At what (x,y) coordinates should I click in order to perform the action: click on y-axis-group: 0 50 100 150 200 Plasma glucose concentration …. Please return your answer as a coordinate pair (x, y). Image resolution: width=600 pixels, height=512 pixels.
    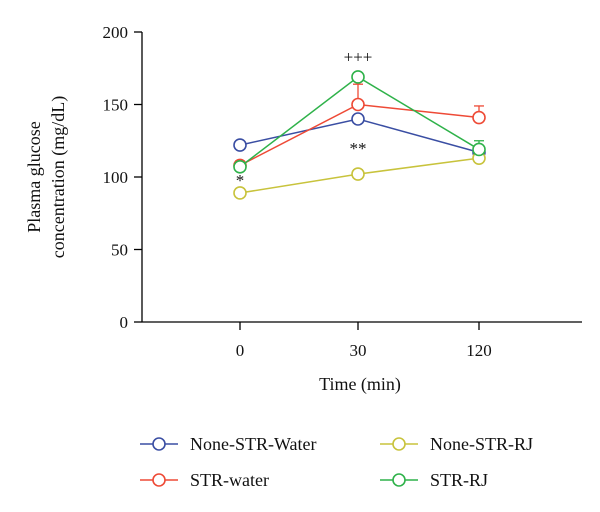
    Looking at the image, I should click on (83, 177).